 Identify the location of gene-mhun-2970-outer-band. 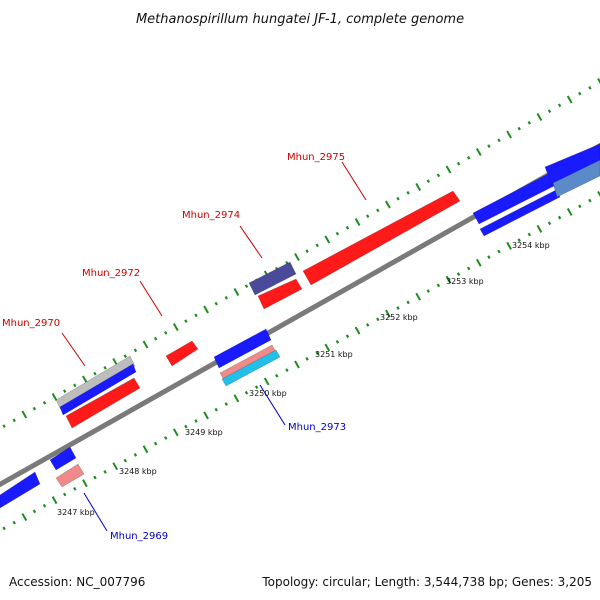
(95, 383).